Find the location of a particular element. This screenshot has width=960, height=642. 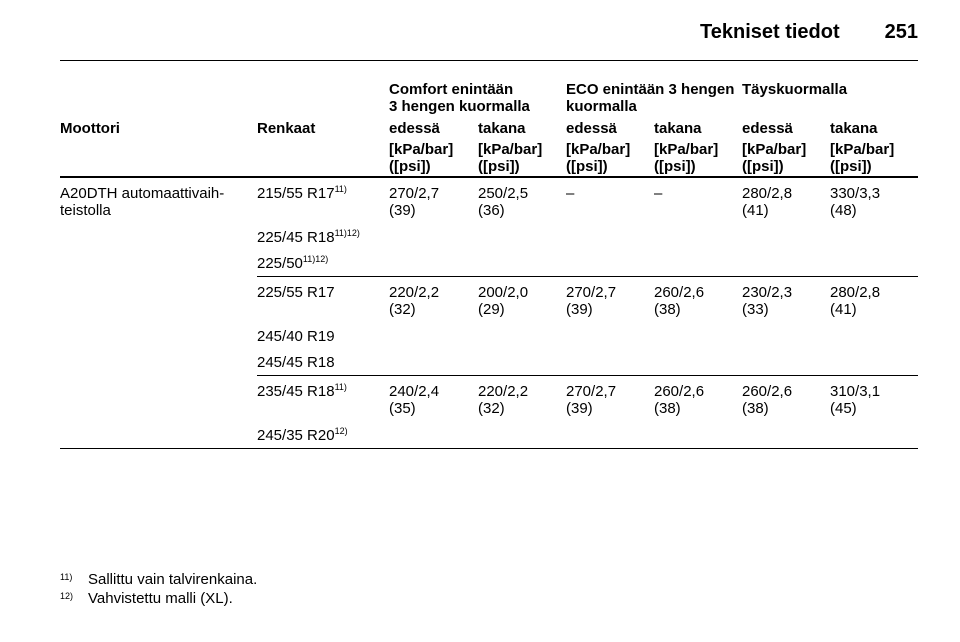

engine: A20DTH automaattivaih- teistolla is located at coordinates (142, 202).